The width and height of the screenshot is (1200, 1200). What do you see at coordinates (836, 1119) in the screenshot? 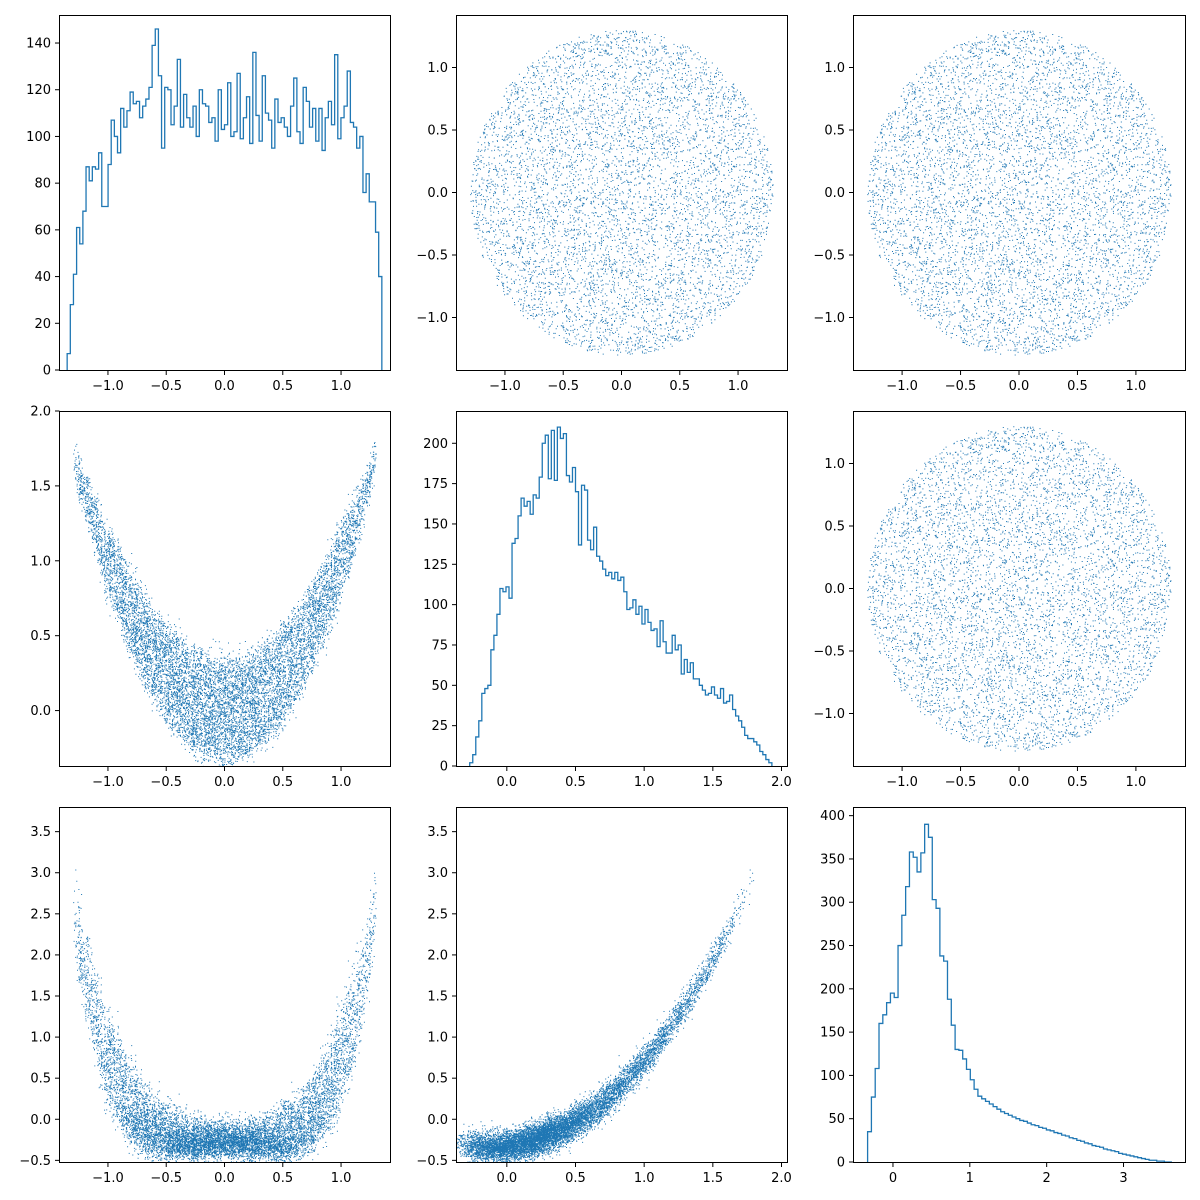
I see `y-tick-label: 50` at bounding box center [836, 1119].